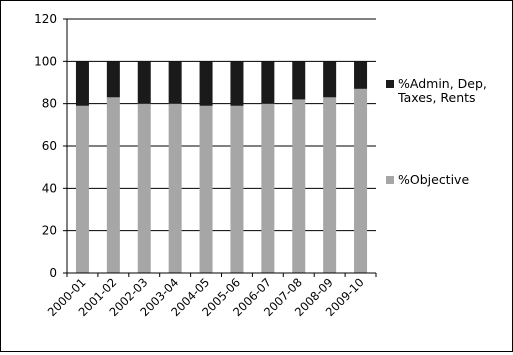 The image size is (513, 355). What do you see at coordinates (436, 97) in the screenshot?
I see `legend-label: Taxes, Rents` at bounding box center [436, 97].